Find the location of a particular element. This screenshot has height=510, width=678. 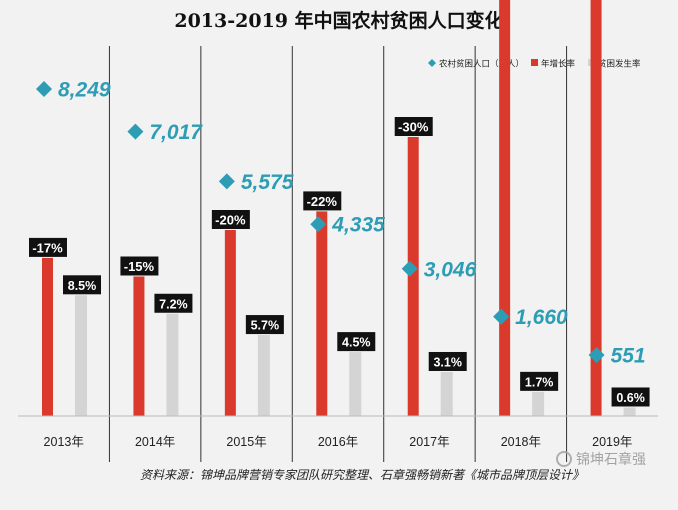

incidence-label-text: 4.5% is located at coordinates (356, 343).